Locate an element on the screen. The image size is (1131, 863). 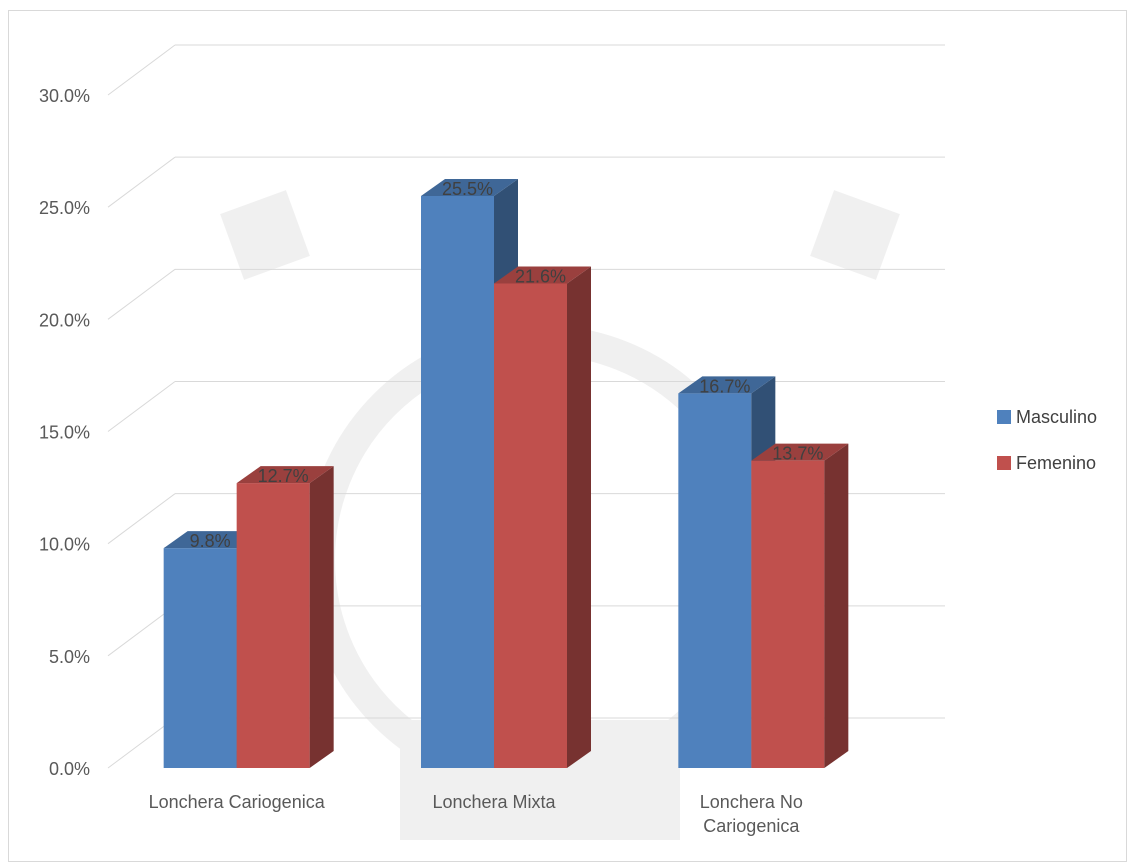
data-label: 13.7% is located at coordinates (797, 454).